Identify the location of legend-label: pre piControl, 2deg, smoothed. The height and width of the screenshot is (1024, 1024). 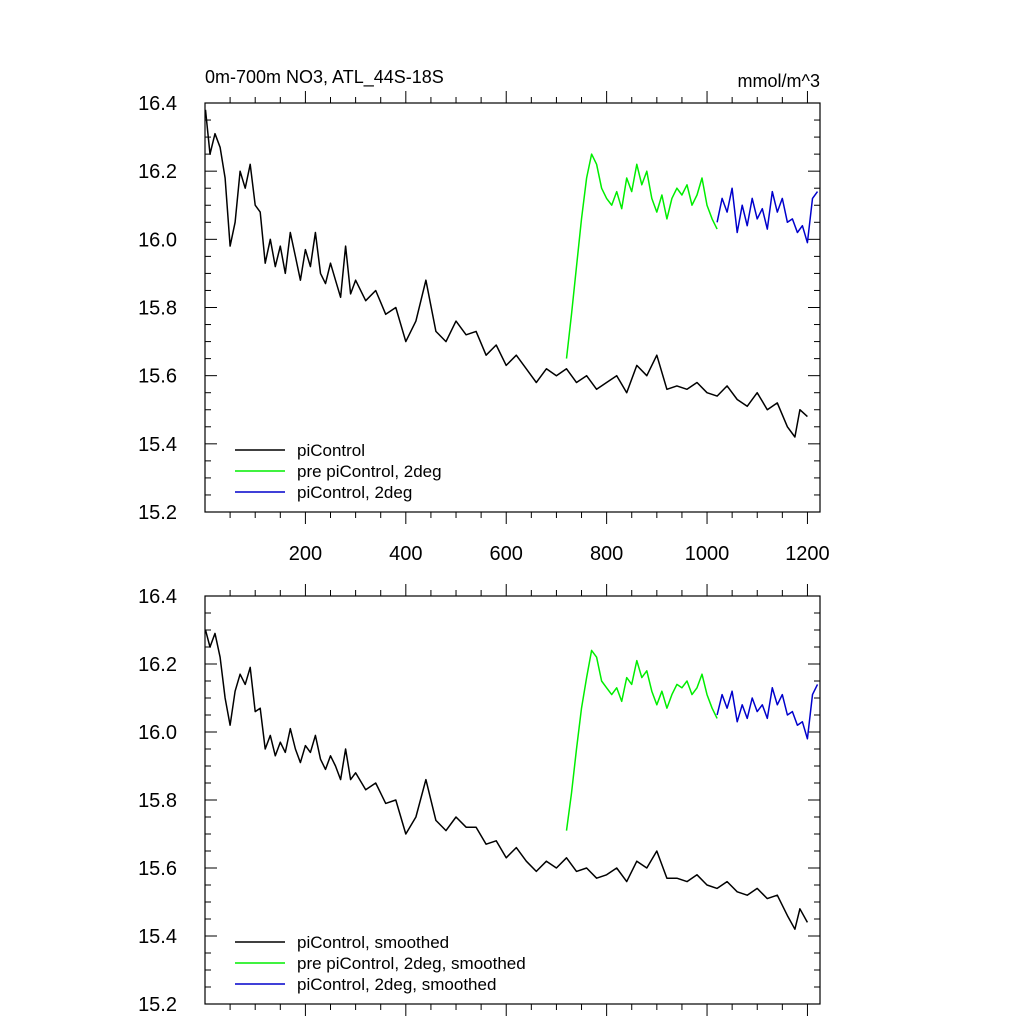
(411, 963).